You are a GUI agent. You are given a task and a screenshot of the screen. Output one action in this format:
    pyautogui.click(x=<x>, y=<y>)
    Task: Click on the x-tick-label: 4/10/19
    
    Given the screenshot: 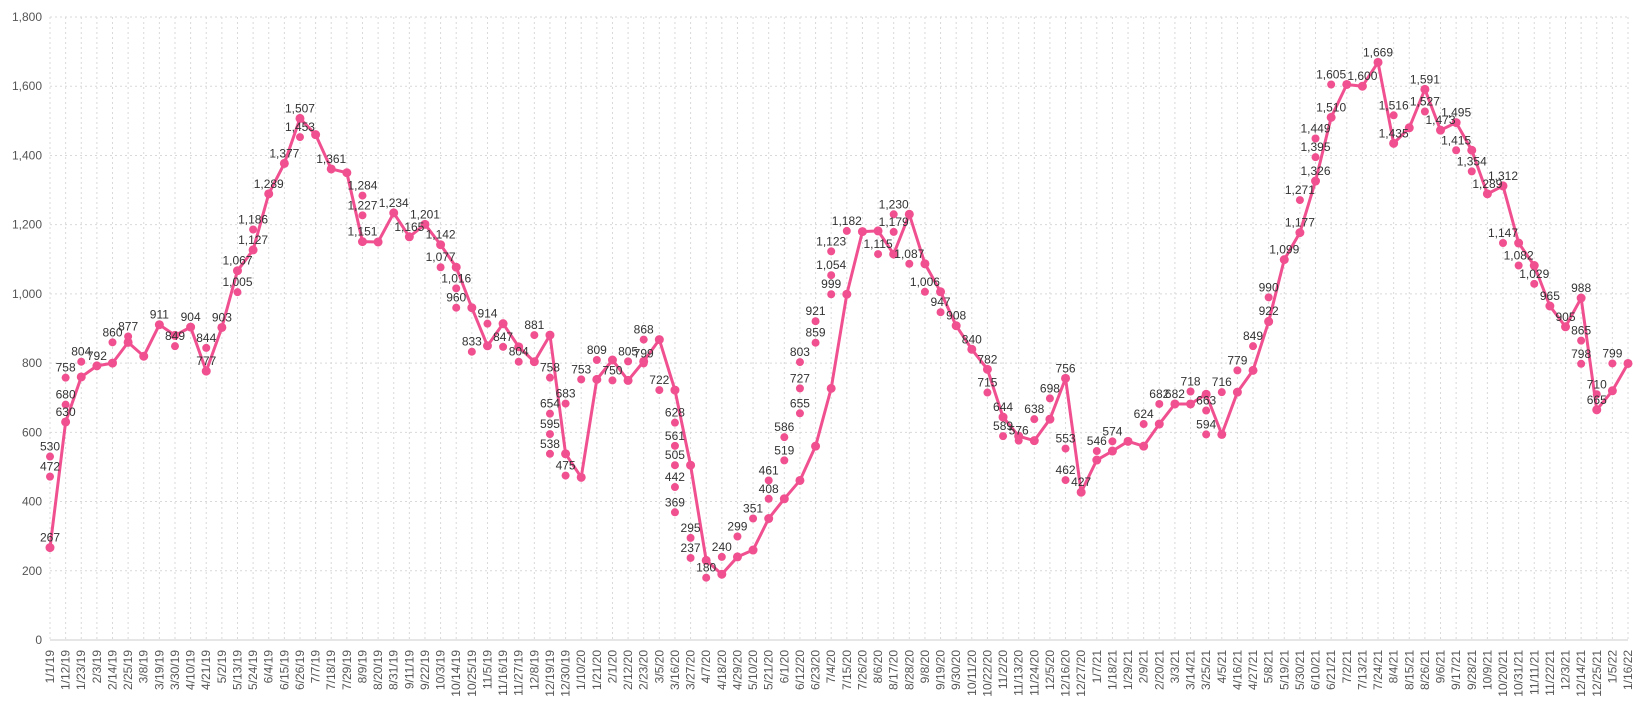 What is the action you would take?
    pyautogui.click(x=191, y=670)
    